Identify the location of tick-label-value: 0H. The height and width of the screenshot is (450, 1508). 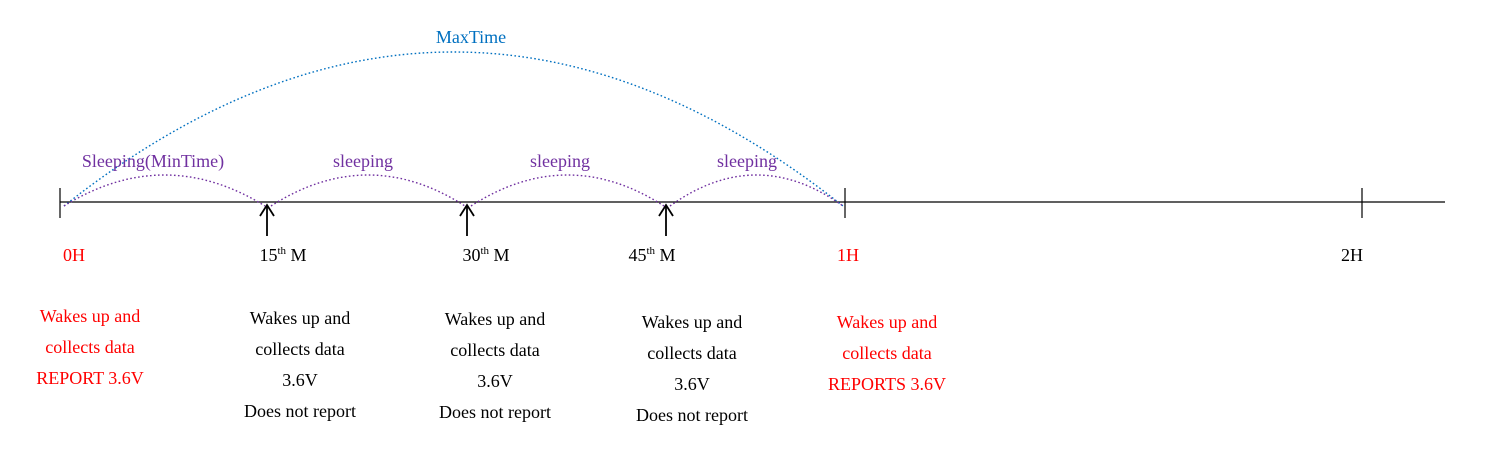
(74, 255).